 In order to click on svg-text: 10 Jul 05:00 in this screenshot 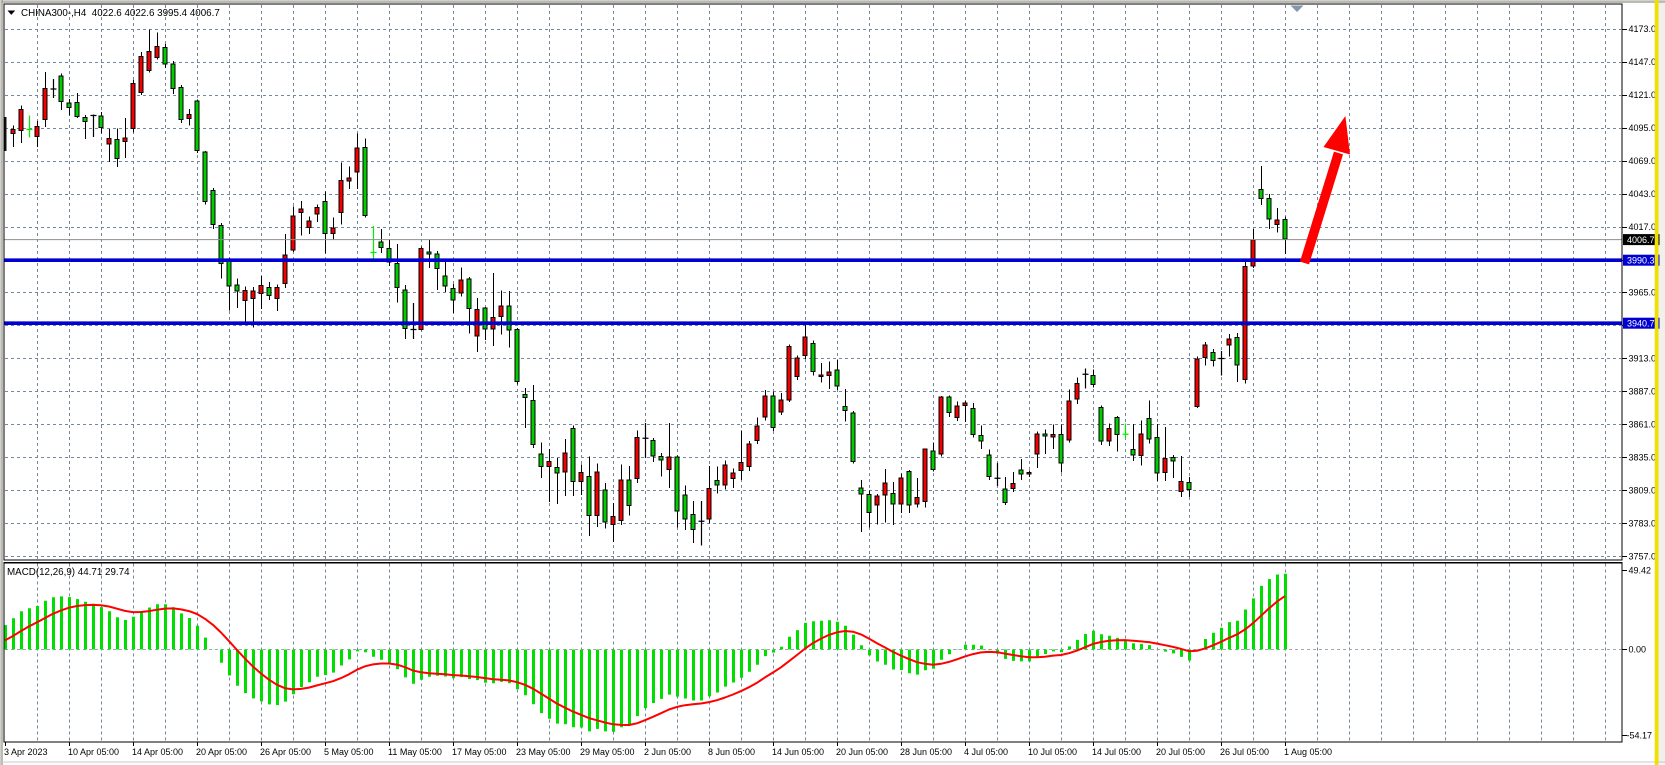, I will do `click(1052, 752)`.